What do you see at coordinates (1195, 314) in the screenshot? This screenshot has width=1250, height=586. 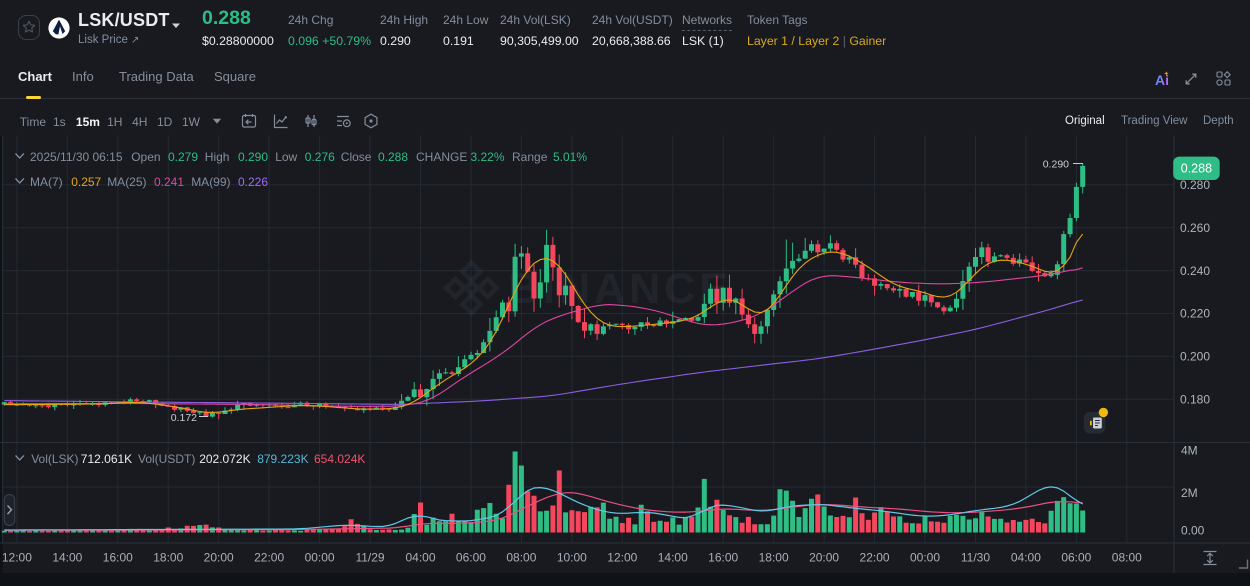 I see `svg-text: 0.220` at bounding box center [1195, 314].